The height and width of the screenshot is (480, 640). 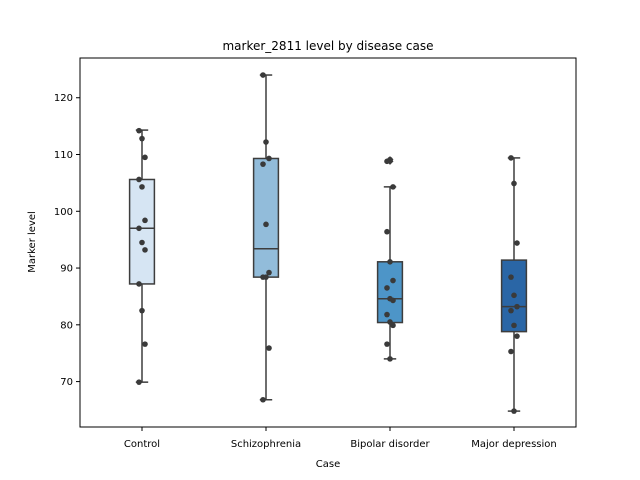 What do you see at coordinates (63, 155) in the screenshot?
I see `y-tick-label: 110` at bounding box center [63, 155].